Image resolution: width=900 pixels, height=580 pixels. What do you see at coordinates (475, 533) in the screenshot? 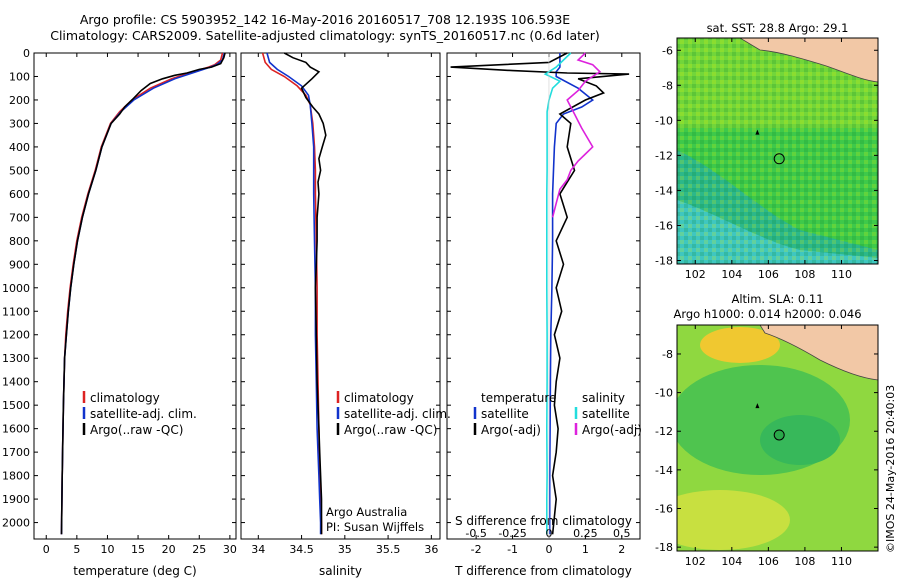
I see `difference-xtick-top-label: -0.5` at bounding box center [475, 533].